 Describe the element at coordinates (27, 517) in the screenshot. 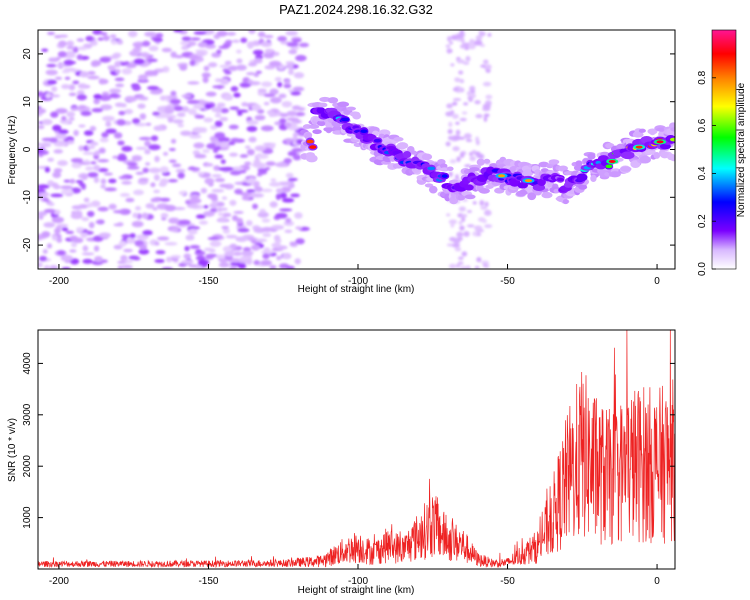

I see `y-tick-label: 1000` at that location.